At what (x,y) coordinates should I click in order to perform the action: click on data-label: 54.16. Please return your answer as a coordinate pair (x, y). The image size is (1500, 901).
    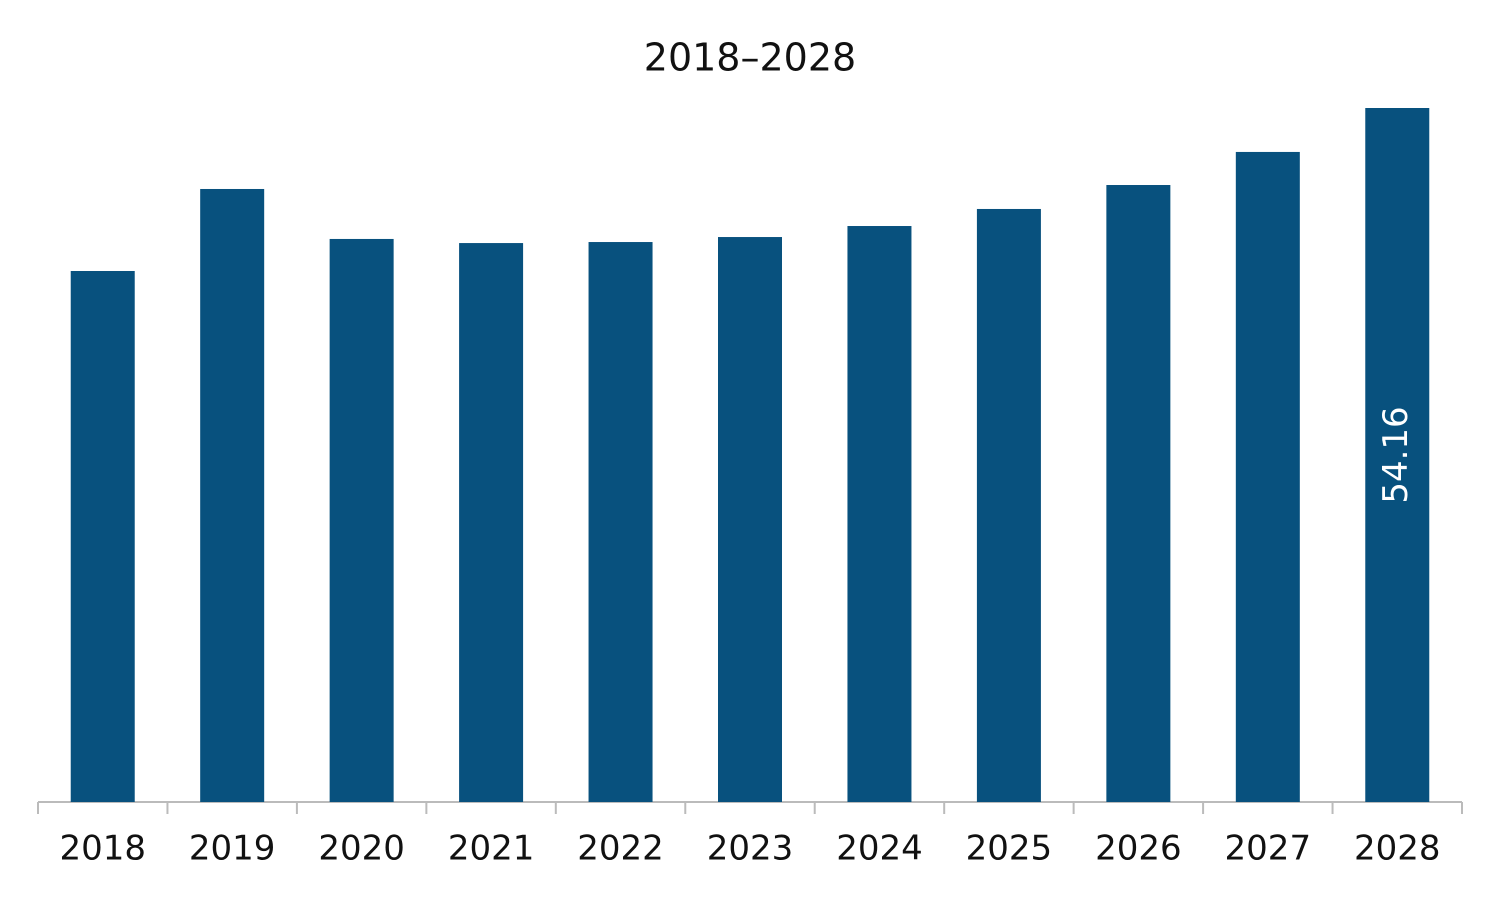
    Looking at the image, I should click on (1396, 454).